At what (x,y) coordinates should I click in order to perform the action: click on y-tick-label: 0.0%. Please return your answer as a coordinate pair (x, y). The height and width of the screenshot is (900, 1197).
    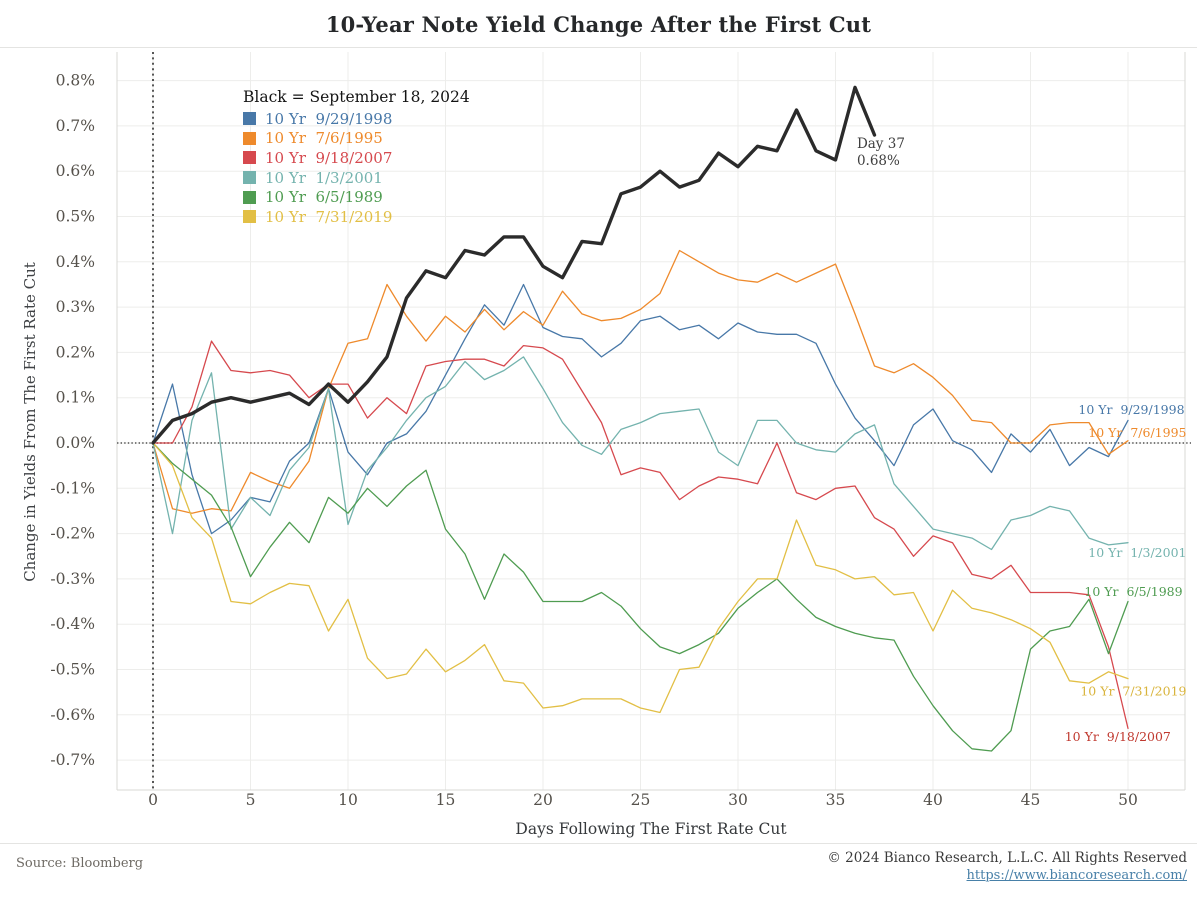
    Looking at the image, I should click on (75, 443).